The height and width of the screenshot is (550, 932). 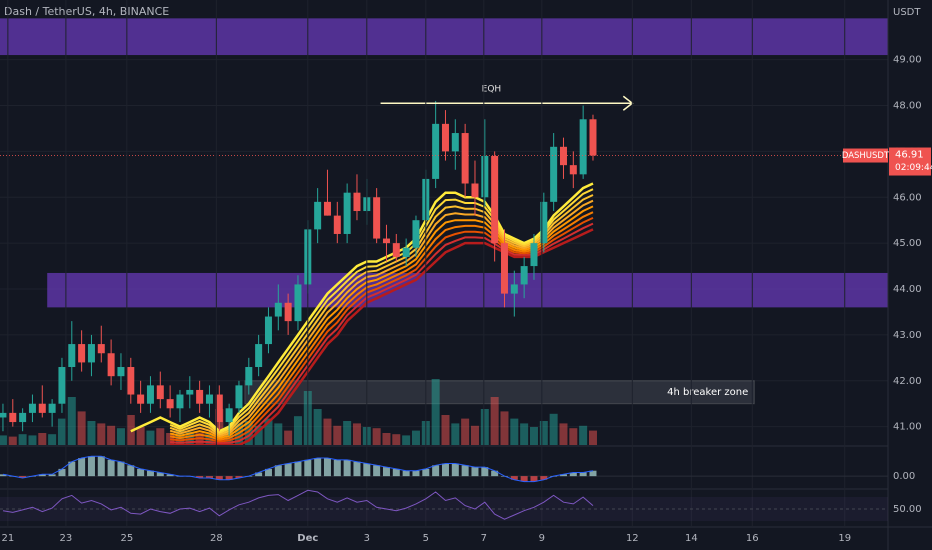 What do you see at coordinates (7, 538) in the screenshot?
I see `x-tick-label: 21` at bounding box center [7, 538].